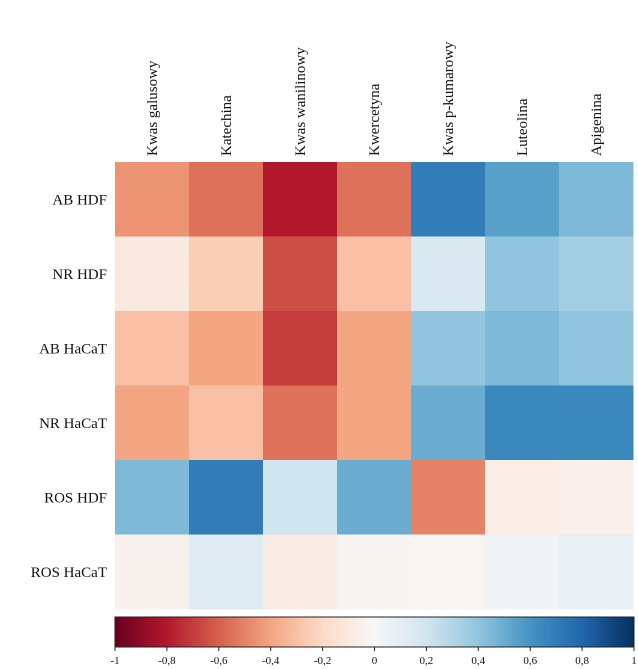  I want to click on colorbar: -1 -0,8 -0,6 -0,4 -0,2 0 0,2 0,4 0,6 0,8 1, so click(373, 641).